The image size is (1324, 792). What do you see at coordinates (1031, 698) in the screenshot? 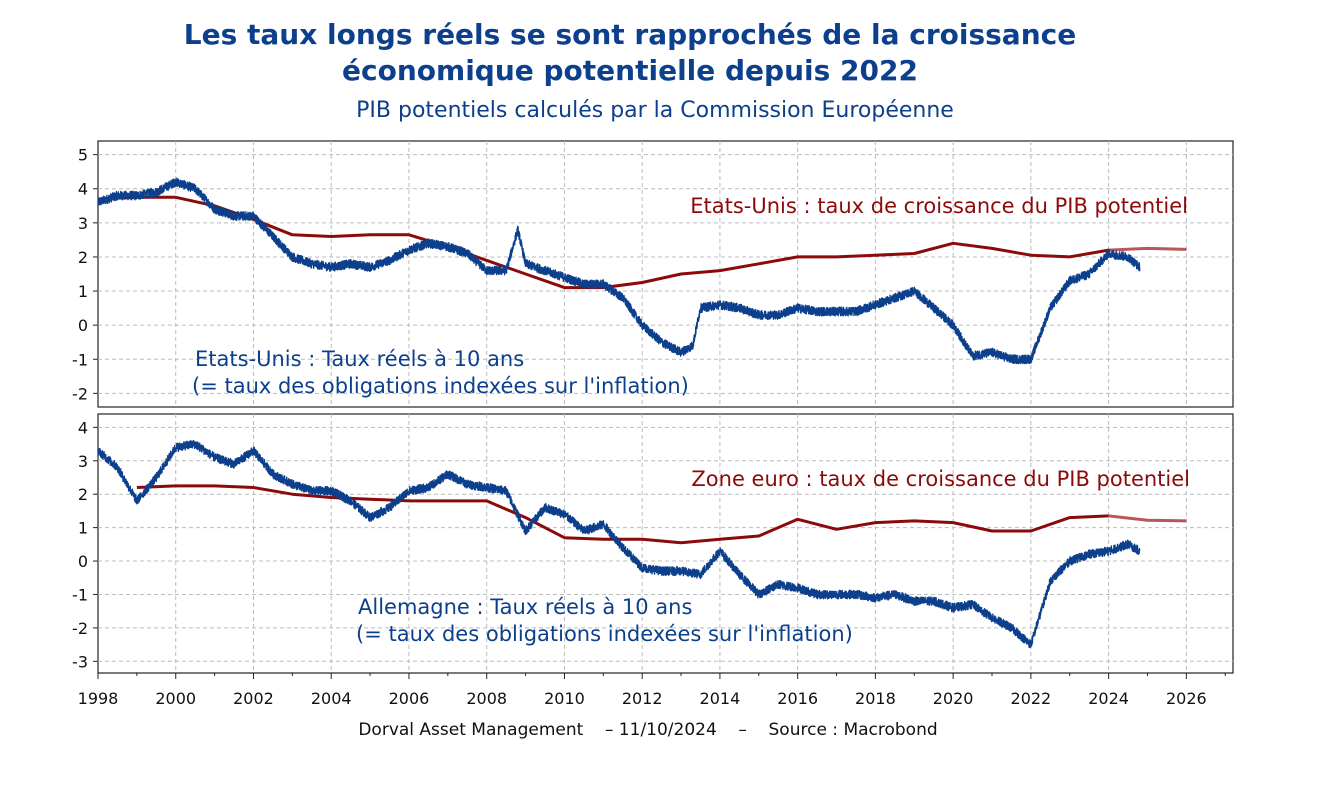
I see `x-tick-label: 2022` at bounding box center [1031, 698].